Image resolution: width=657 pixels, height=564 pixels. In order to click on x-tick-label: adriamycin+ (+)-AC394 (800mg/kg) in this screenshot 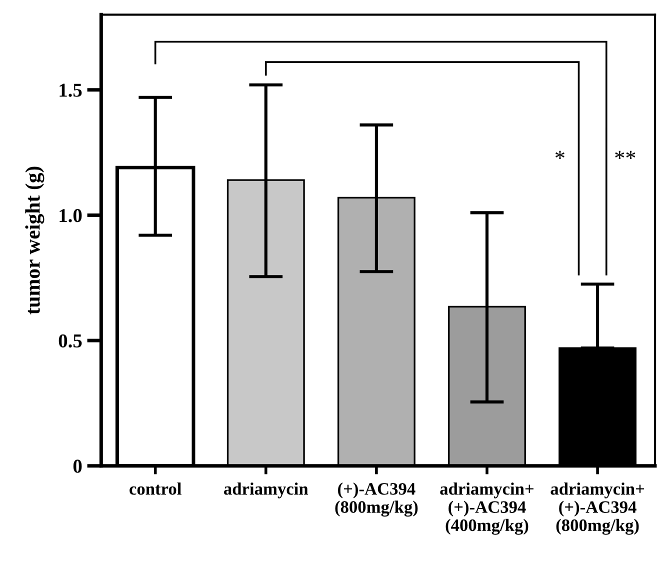, I will do `click(597, 508)`.